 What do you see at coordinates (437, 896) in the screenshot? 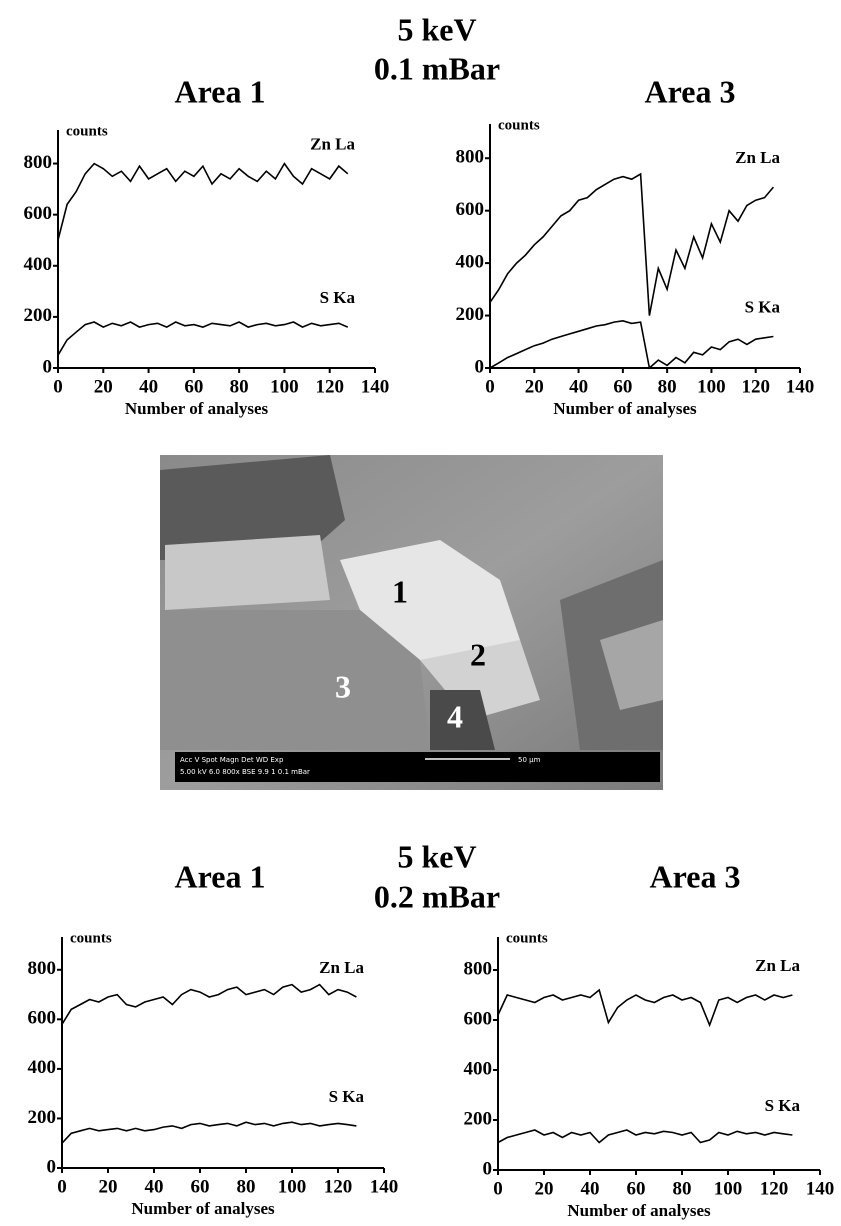
I see `section-pressure: 0.2 mBar` at bounding box center [437, 896].